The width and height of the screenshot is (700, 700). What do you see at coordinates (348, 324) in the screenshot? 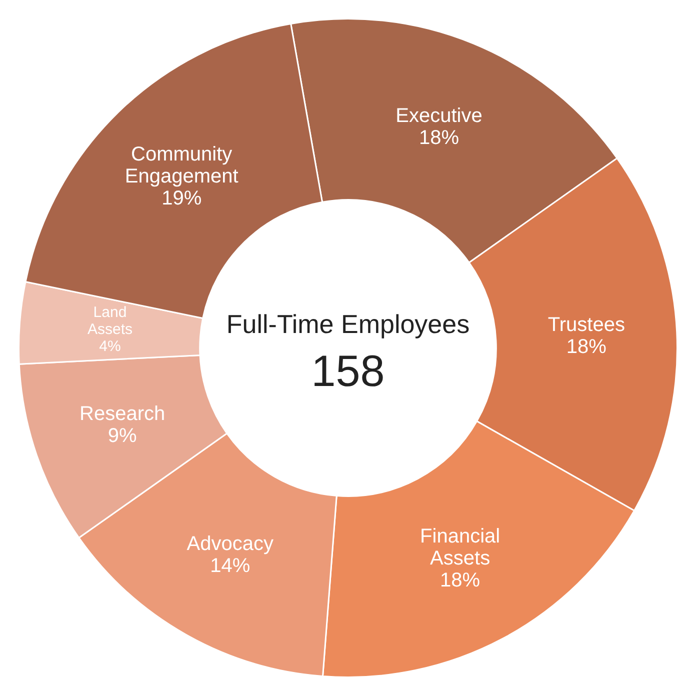
I see `text: Full-Time Employees` at bounding box center [348, 324].